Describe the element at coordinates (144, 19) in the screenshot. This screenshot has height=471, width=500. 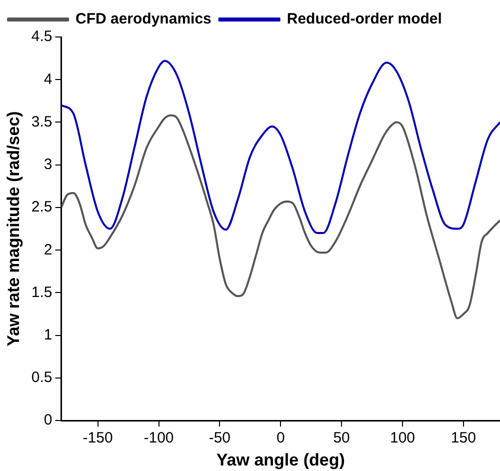
I see `legend-label: CFD aerodynamics` at that location.